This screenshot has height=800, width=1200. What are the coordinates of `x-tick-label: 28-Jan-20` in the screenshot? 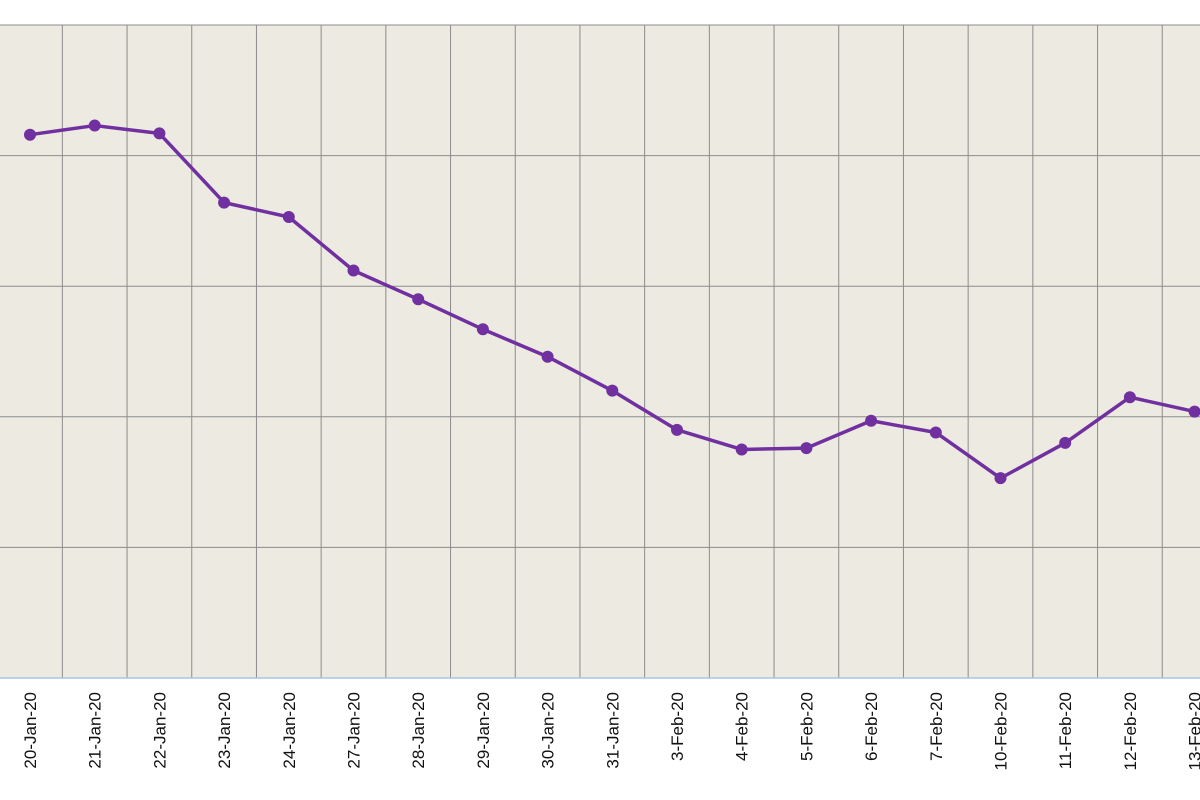 It's located at (418, 730).